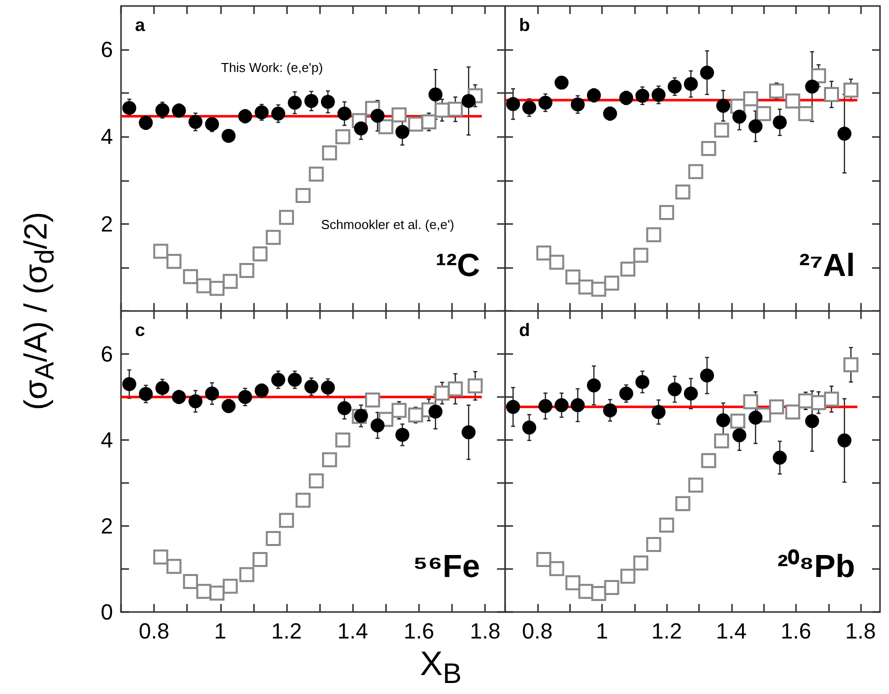 This screenshot has height=694, width=889. Describe the element at coordinates (816, 566) in the screenshot. I see `annotation: ²⁰⁸Pb` at that location.